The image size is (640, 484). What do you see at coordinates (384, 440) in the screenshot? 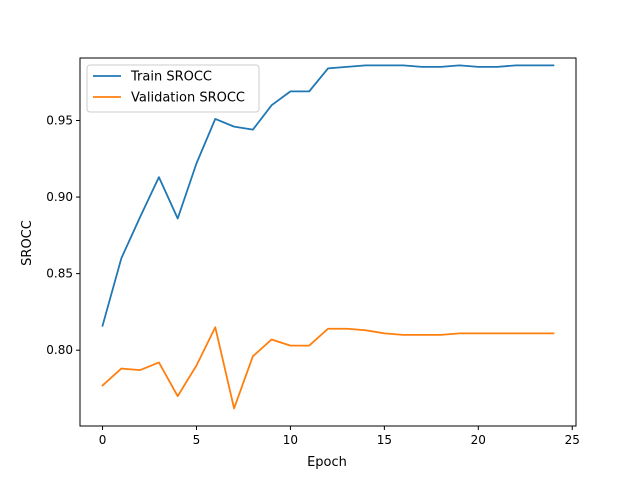
I see `x-tick-label: 15` at bounding box center [384, 440].